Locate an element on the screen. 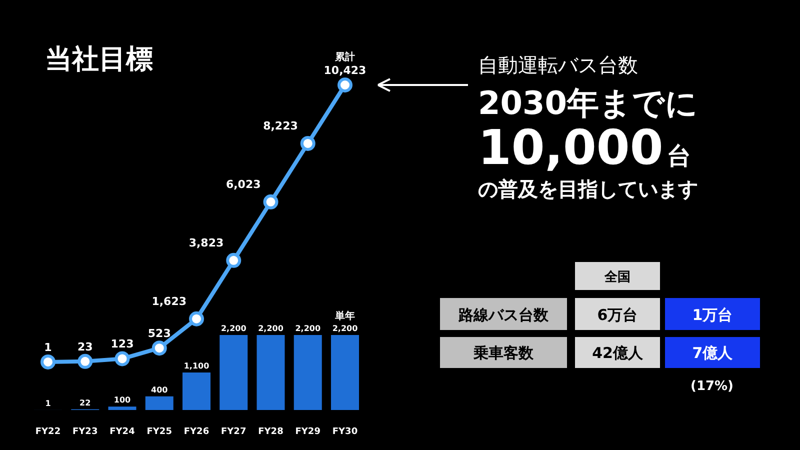  text: 42億人 is located at coordinates (617, 353).